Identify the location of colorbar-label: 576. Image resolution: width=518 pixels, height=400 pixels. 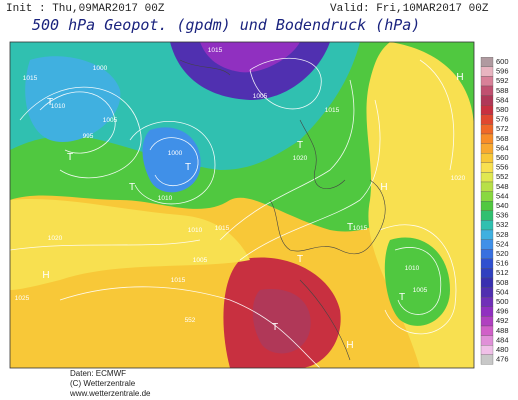
(502, 119).